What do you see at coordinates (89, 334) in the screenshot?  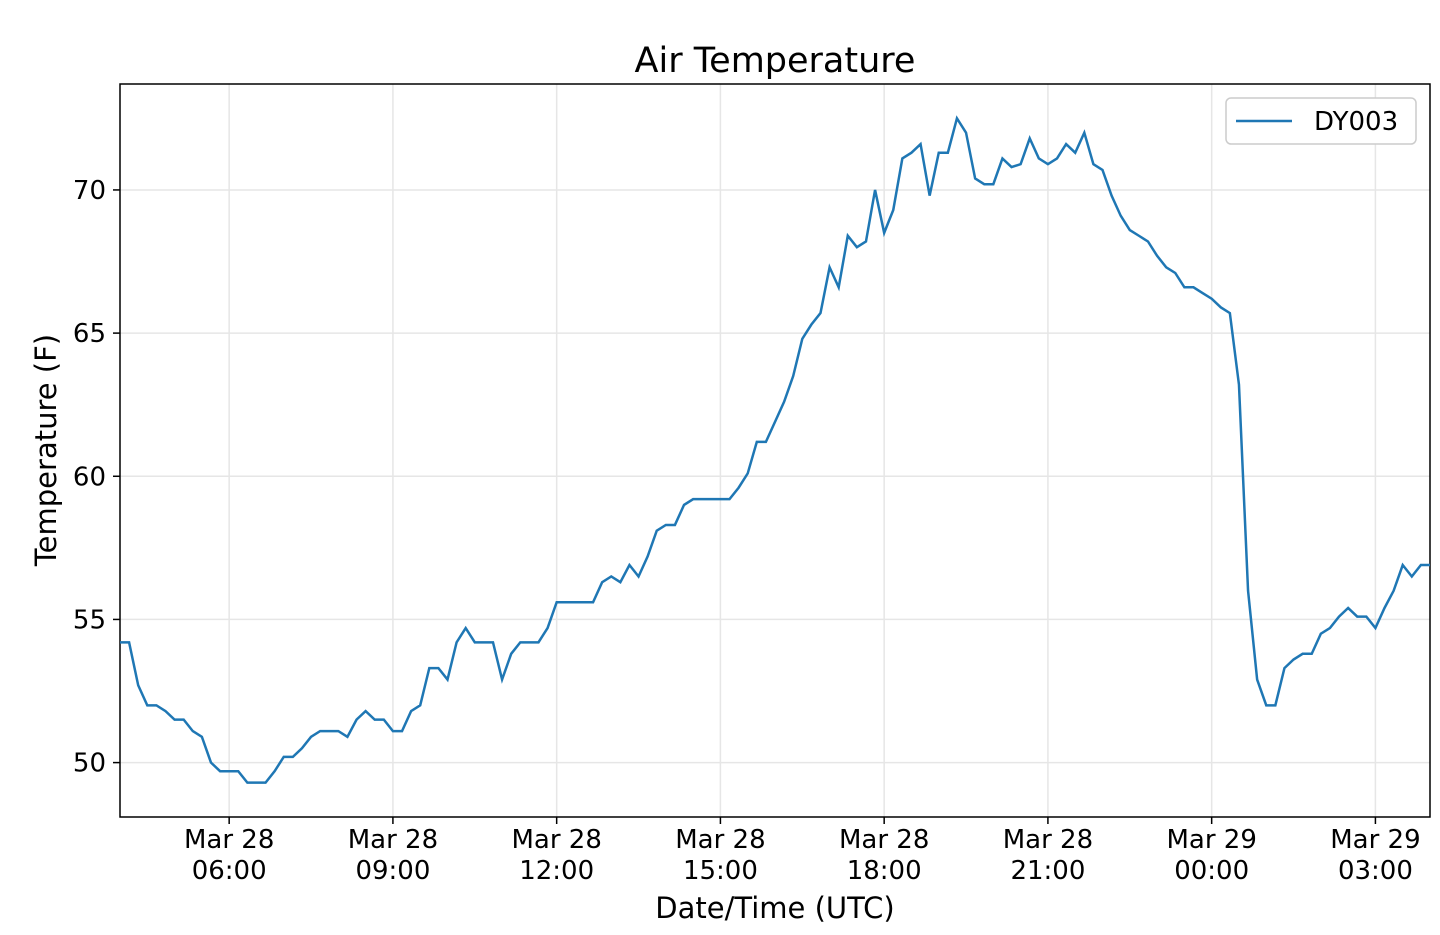 I see `y-tick-label: 65` at bounding box center [89, 334].